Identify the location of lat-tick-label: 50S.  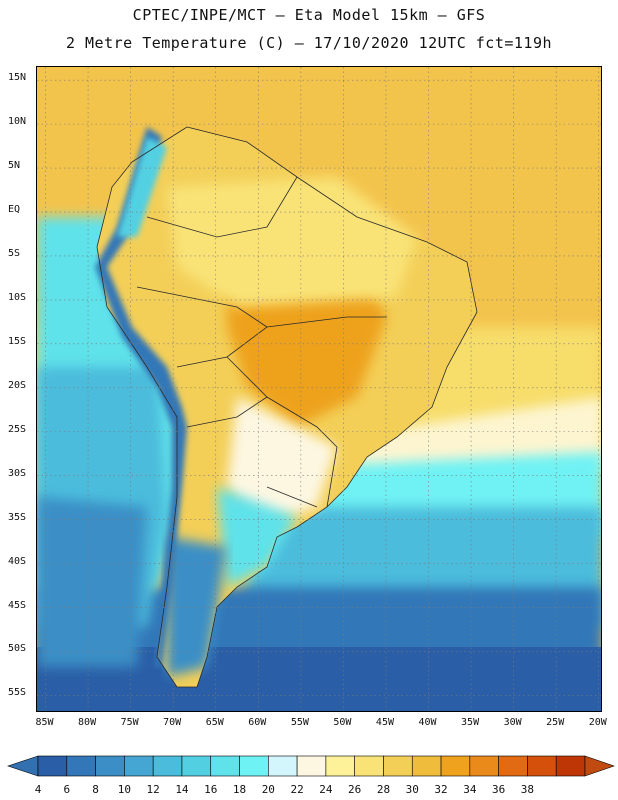
(17, 649).